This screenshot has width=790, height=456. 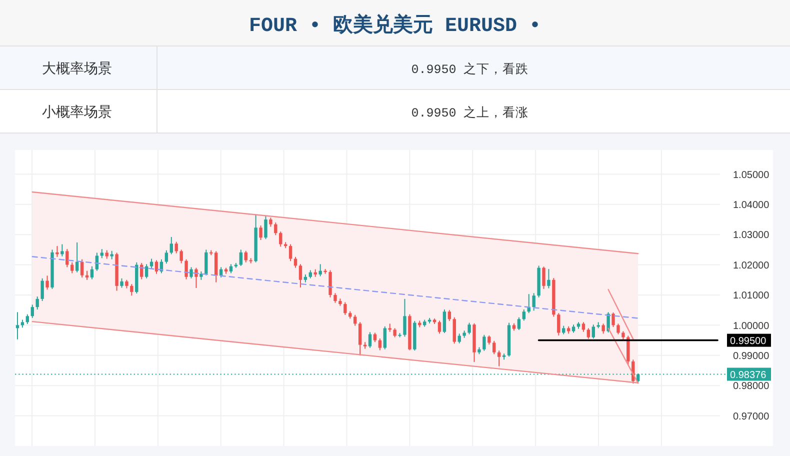 What do you see at coordinates (751, 326) in the screenshot?
I see `y-tick-label: 1.00000` at bounding box center [751, 326].